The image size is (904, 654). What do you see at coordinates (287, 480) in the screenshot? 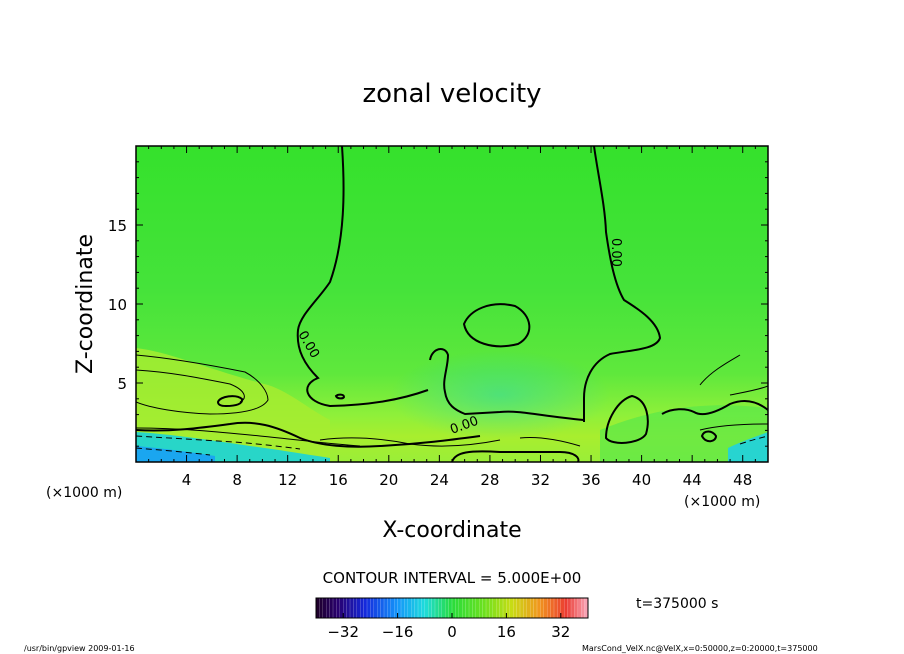
I see `x-tick-label: 12` at bounding box center [287, 480].